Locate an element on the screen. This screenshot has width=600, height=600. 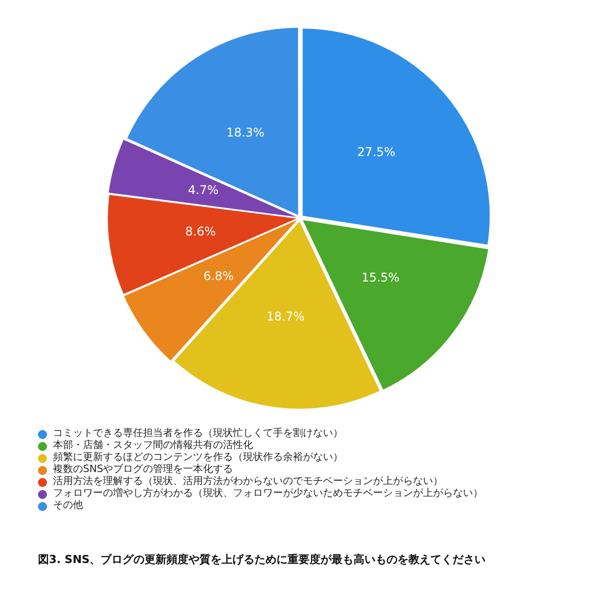
legend-label: その他 is located at coordinates (68, 506).